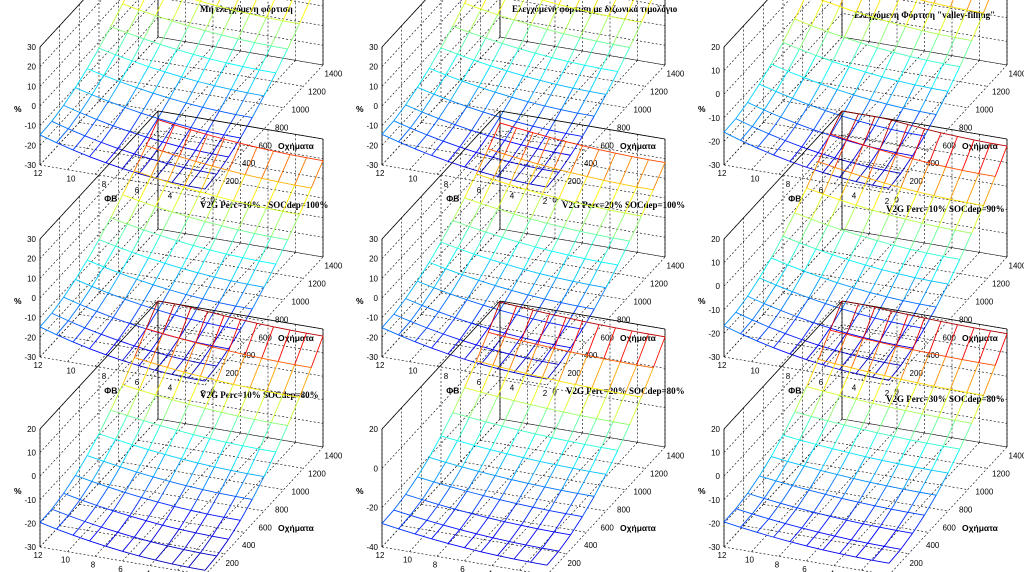 The image size is (1024, 572). Describe the element at coordinates (595, 9) in the screenshot. I see `subplot-title: Ελεγχόμενη φόρτιση με διζωνικό τιμολόγιο` at that location.